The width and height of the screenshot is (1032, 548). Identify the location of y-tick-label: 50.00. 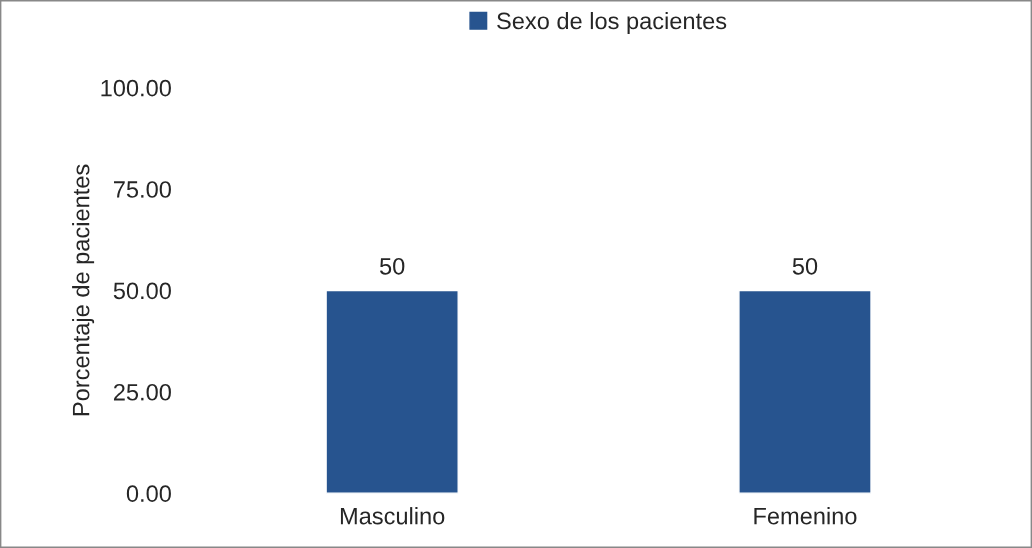
(142, 291).